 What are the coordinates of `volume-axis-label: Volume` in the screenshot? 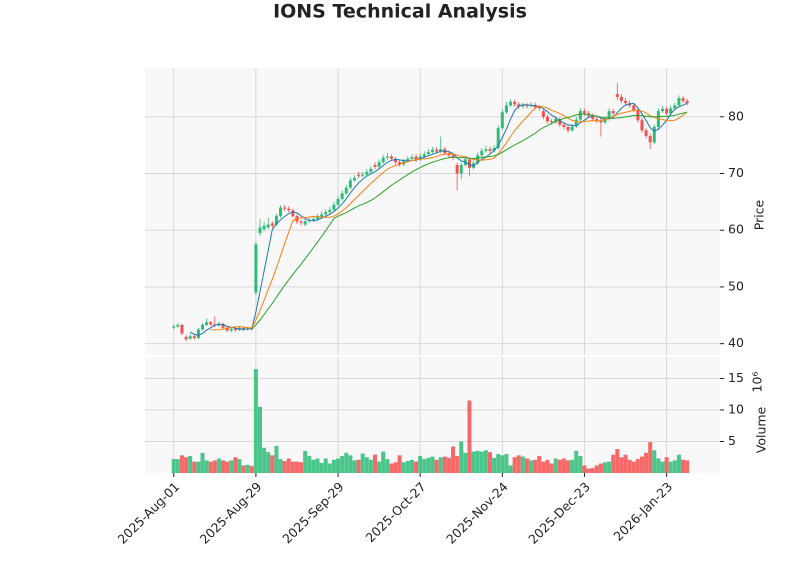 It's located at (761, 429).